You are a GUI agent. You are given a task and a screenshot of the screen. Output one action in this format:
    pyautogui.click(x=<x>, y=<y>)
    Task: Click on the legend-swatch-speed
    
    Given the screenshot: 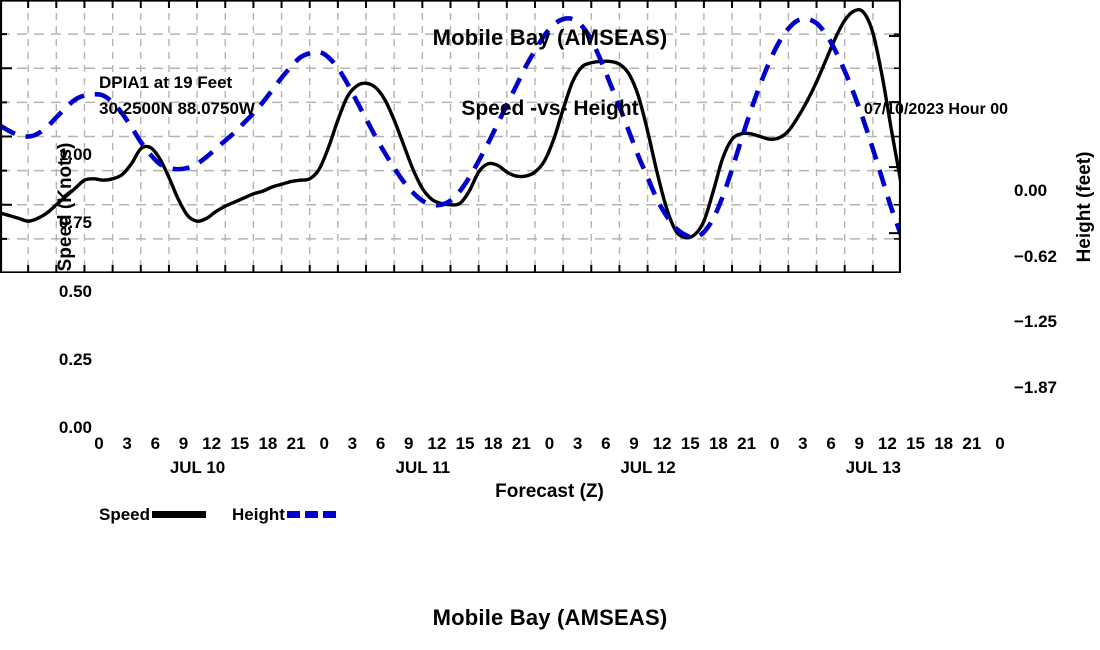 What is the action you would take?
    pyautogui.click(x=179, y=514)
    